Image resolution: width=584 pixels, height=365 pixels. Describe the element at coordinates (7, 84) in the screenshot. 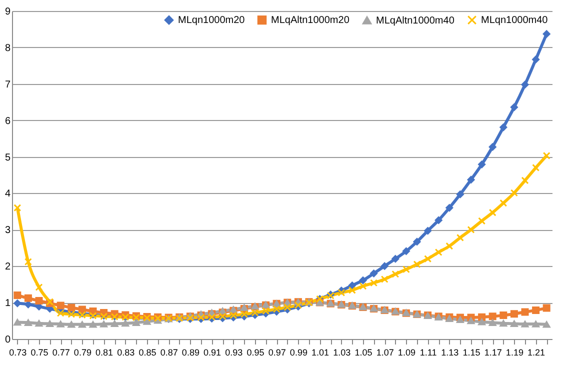

I see `y-tick-label: 7` at that location.